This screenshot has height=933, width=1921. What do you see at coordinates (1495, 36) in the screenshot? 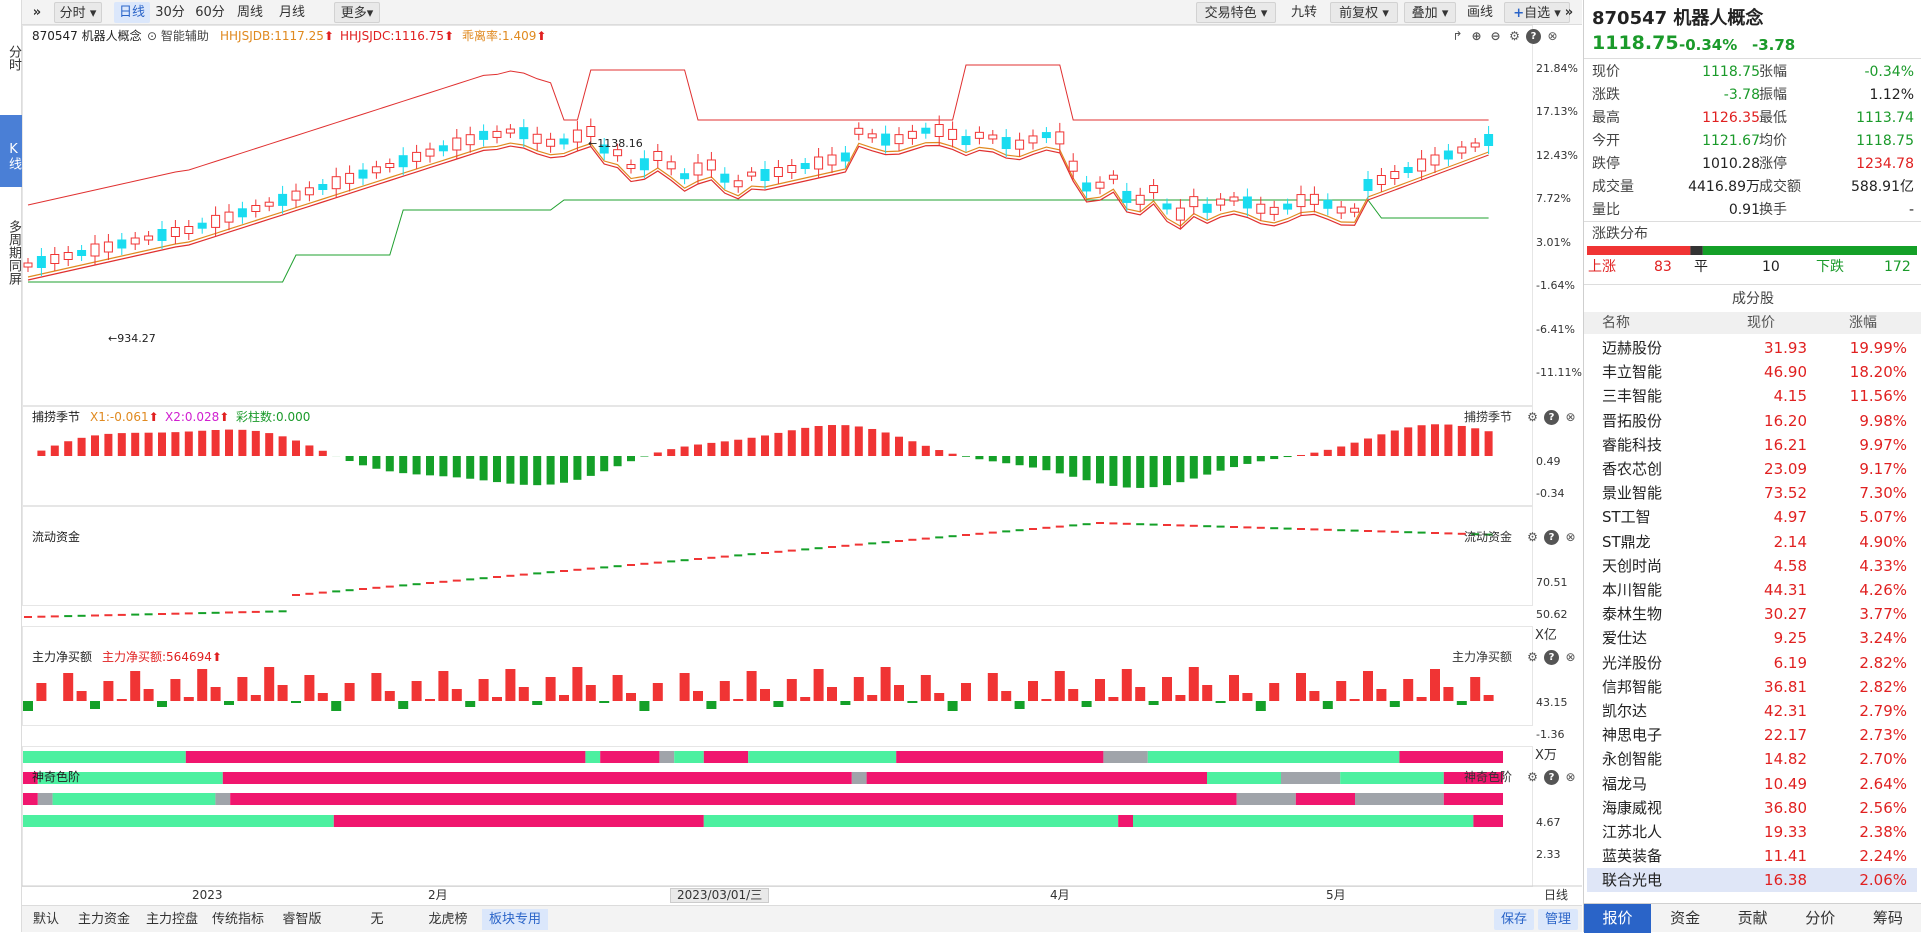
I see `zoom-out-icon: ⊖` at bounding box center [1495, 36].